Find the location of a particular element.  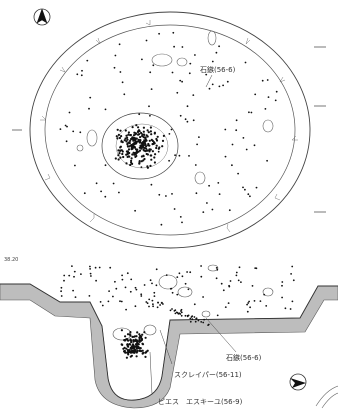

central-inner is located at coordinates (142, 146).